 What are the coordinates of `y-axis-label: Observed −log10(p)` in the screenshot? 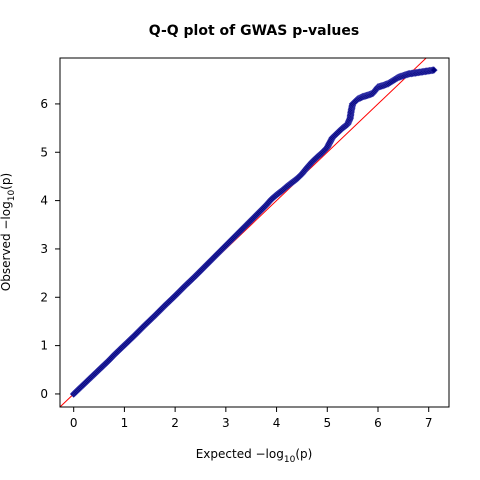 It's located at (8, 232).